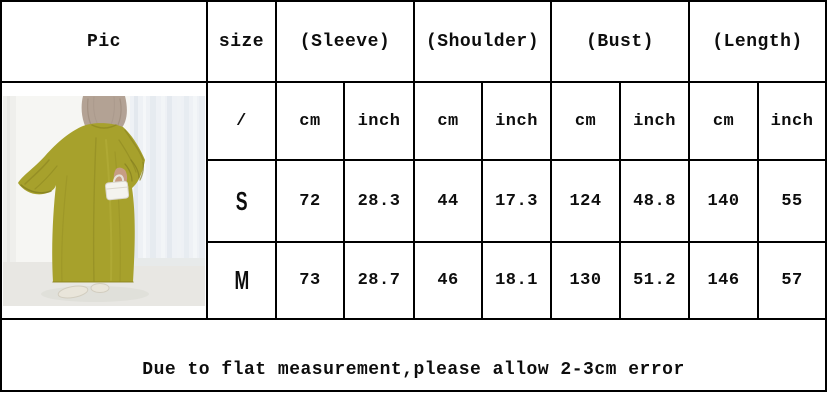  What do you see at coordinates (655, 121) in the screenshot?
I see `unit-cell-bust-inch: inch` at bounding box center [655, 121].